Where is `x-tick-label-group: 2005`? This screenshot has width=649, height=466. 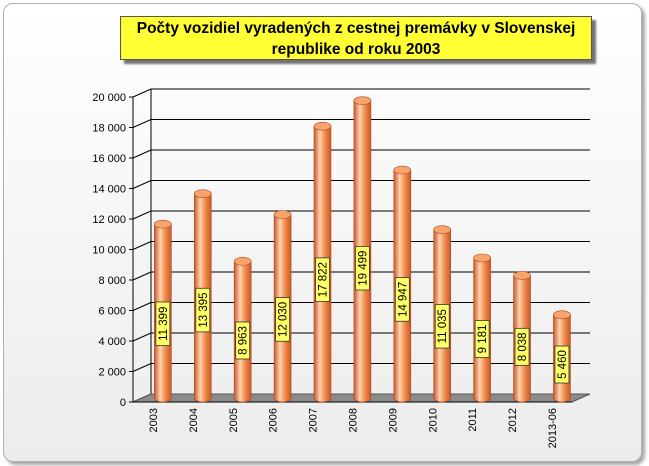
x-tick-label-group: 2005 is located at coordinates (234, 420).